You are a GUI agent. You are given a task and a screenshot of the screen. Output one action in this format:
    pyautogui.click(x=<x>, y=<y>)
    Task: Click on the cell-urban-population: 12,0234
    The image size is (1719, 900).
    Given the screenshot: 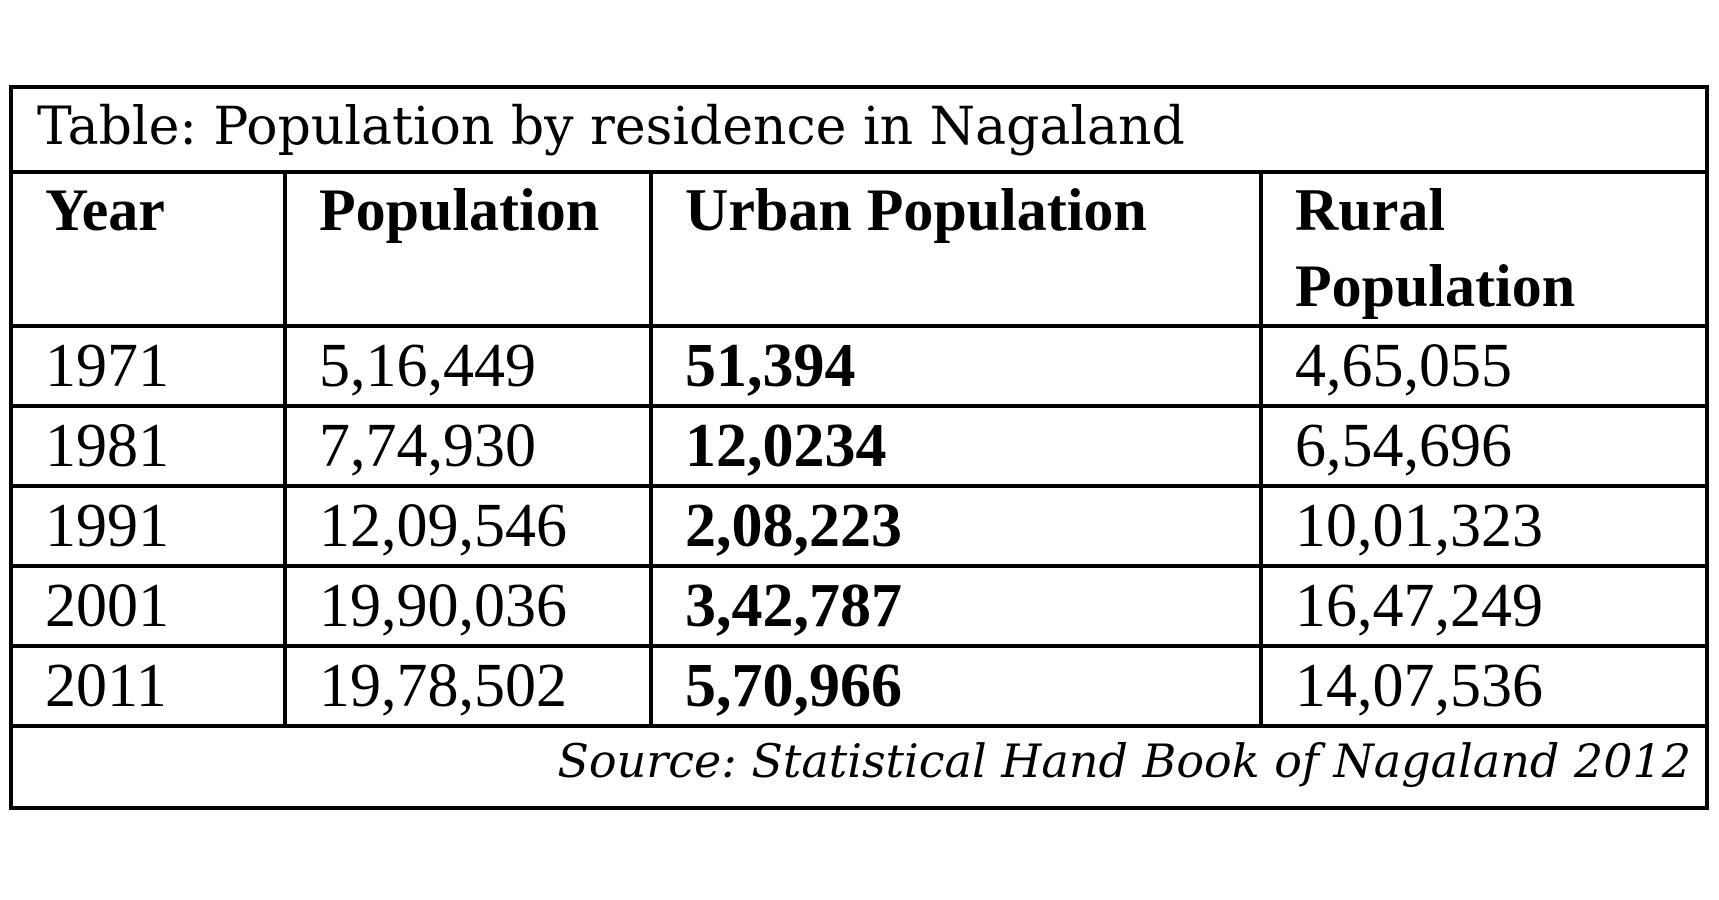 What is the action you would take?
    pyautogui.click(x=956, y=446)
    